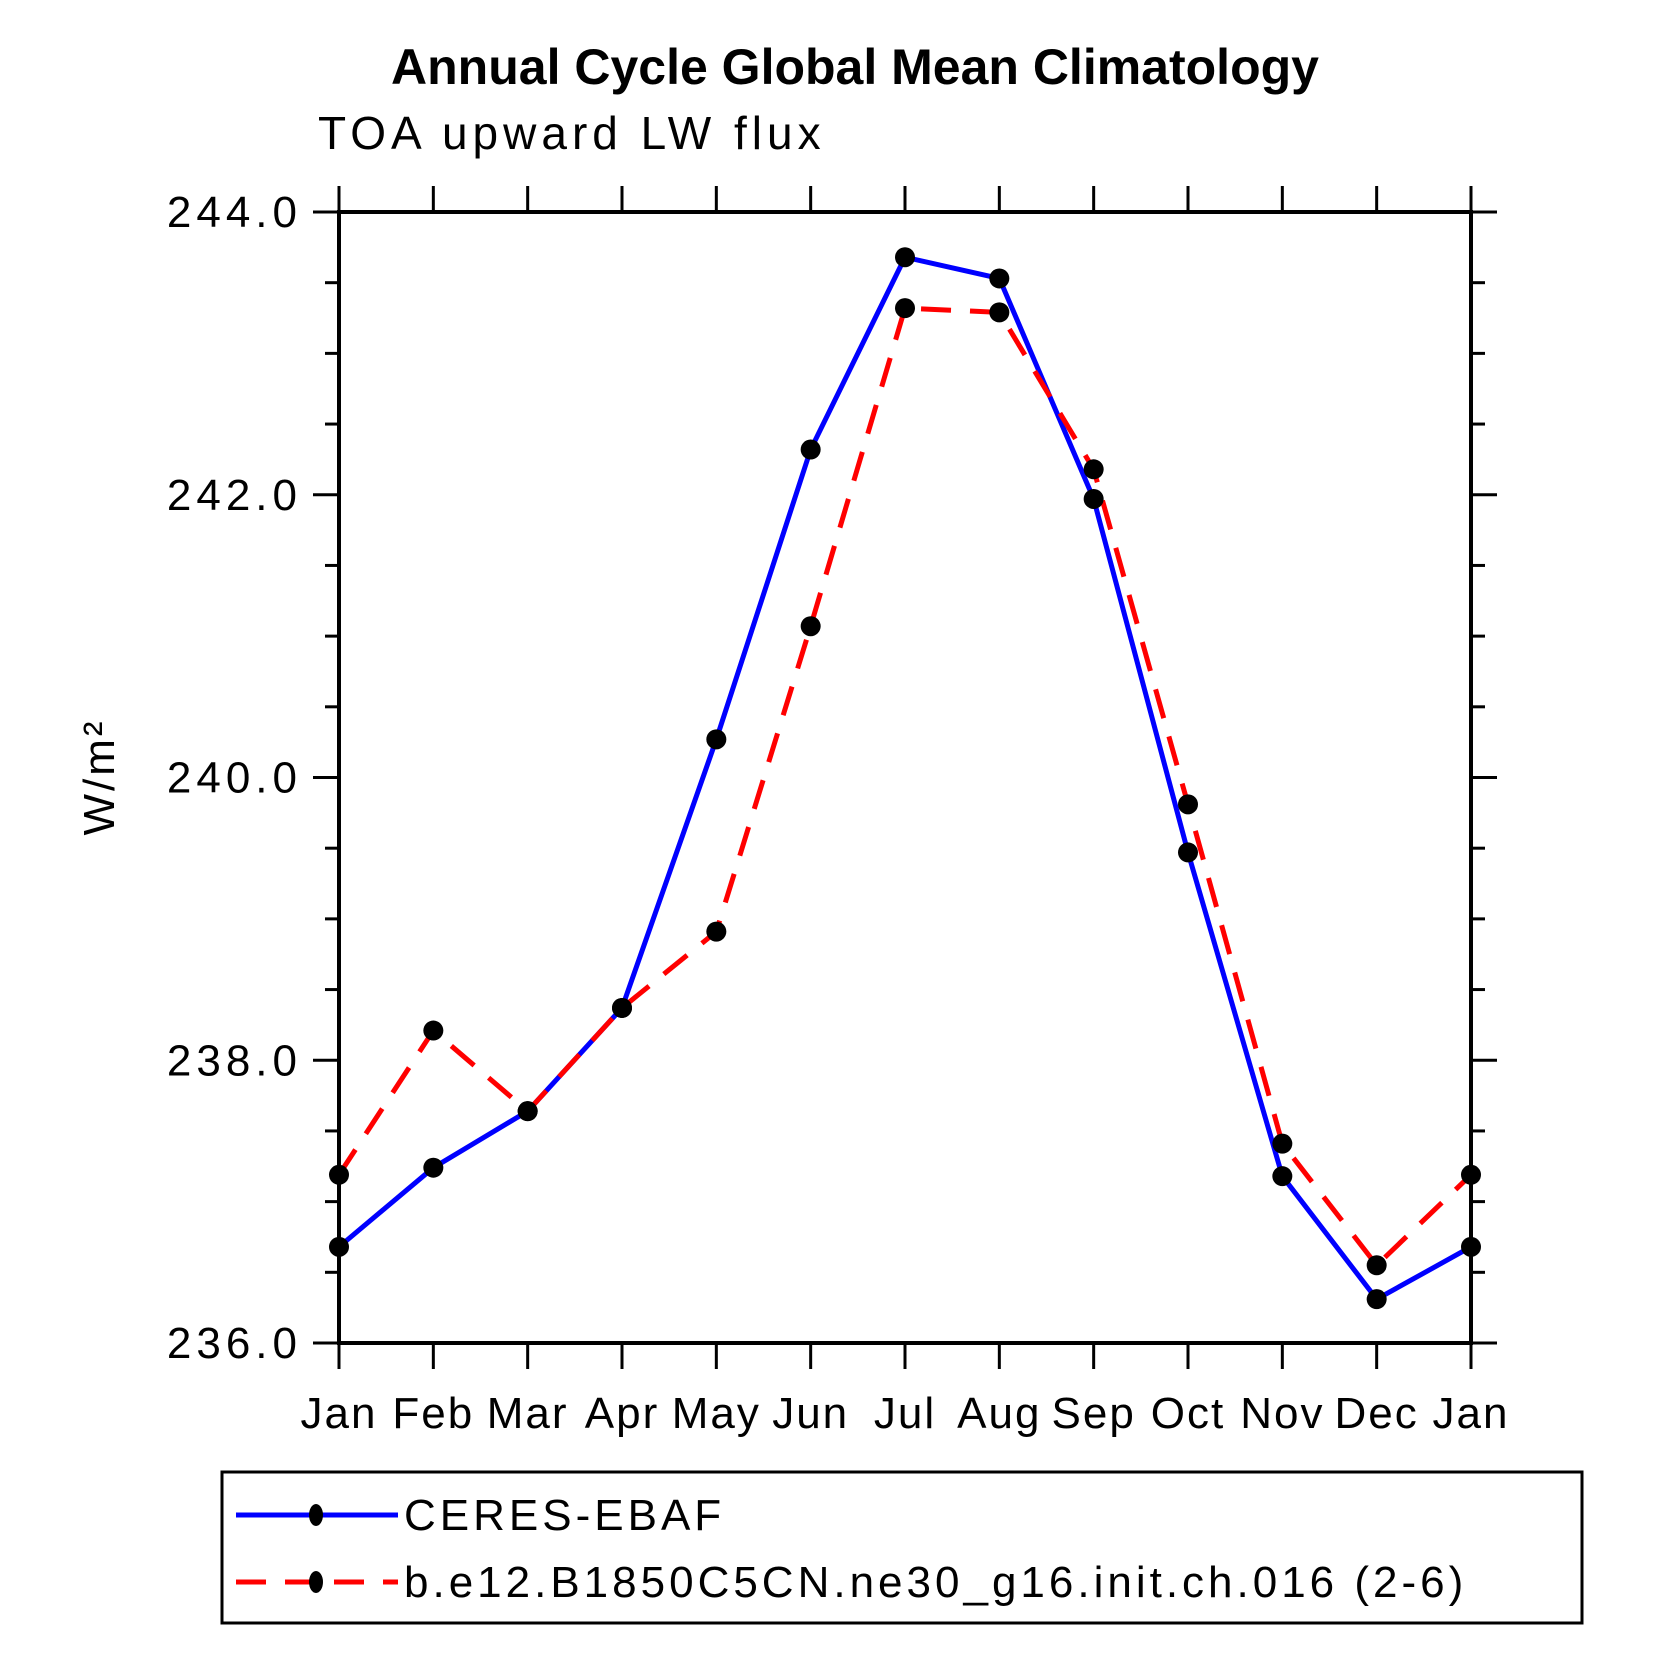 The height and width of the screenshot is (1663, 1663). Describe the element at coordinates (234, 778) in the screenshot. I see `y-tick-label: 240.0` at that location.